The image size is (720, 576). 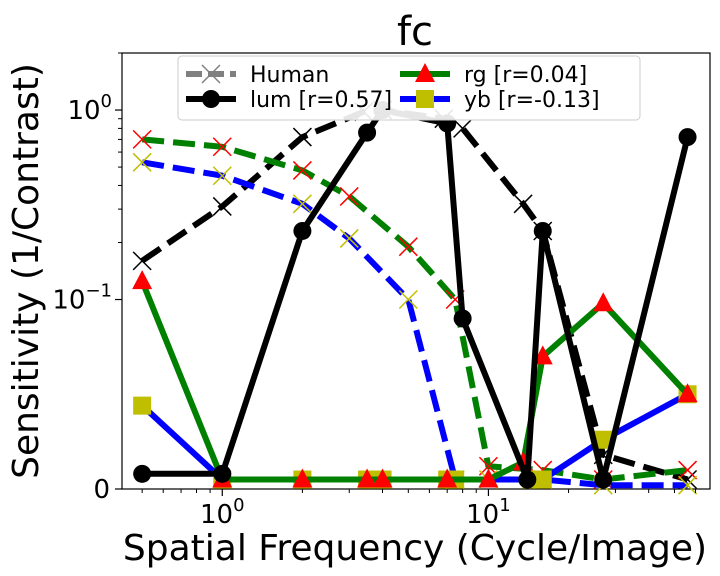 I want to click on legend-label: yb [r=-0.13], so click(x=532, y=100).